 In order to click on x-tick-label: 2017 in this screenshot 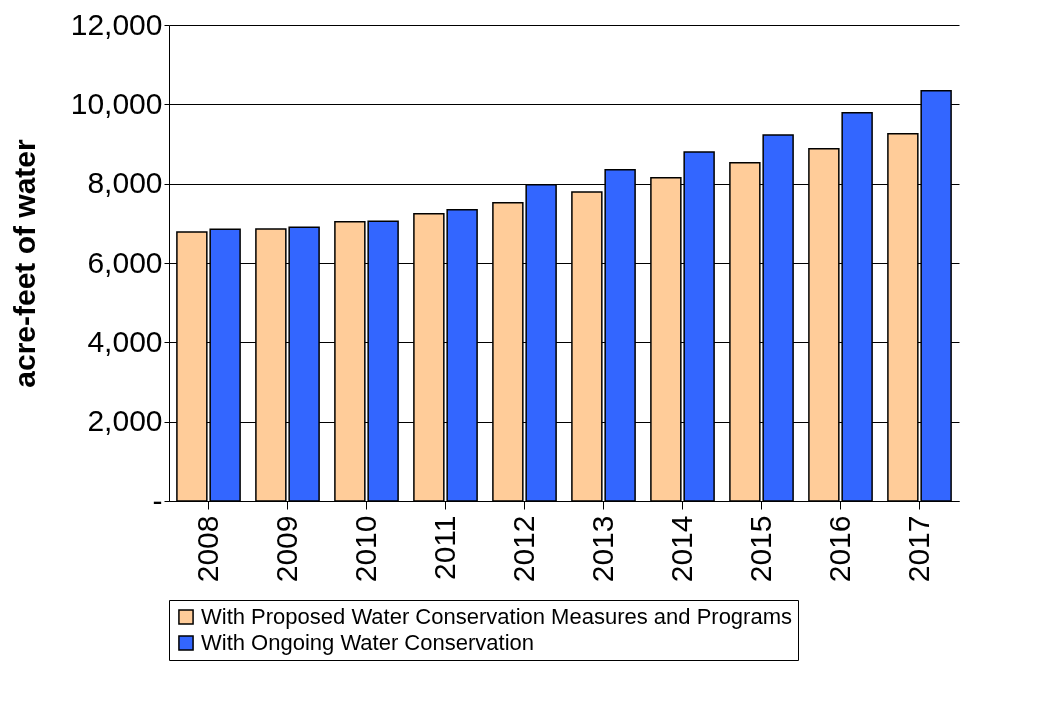, I will do `click(918, 549)`.